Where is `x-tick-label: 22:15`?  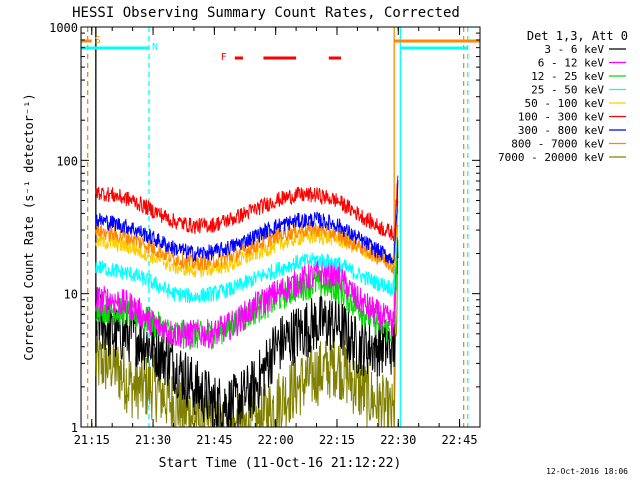 x-tick-label: 22:15 is located at coordinates (337, 440).